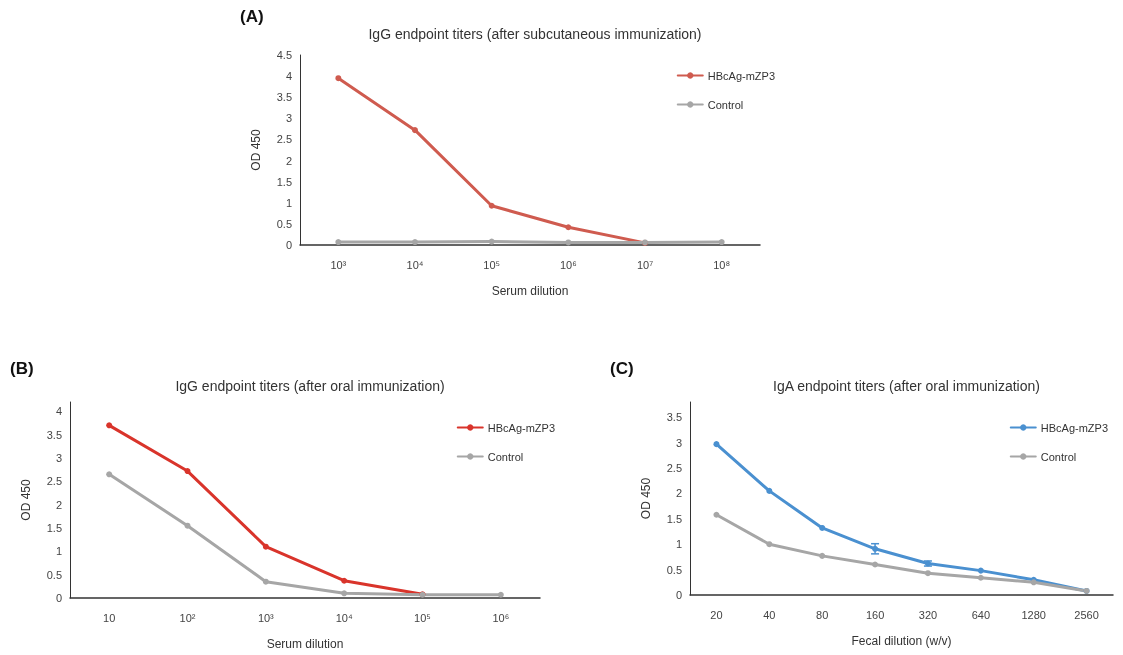 This screenshot has width=1123, height=655. I want to click on chart-title: IgG endpoint titers (after oral immunization), so click(310, 386).